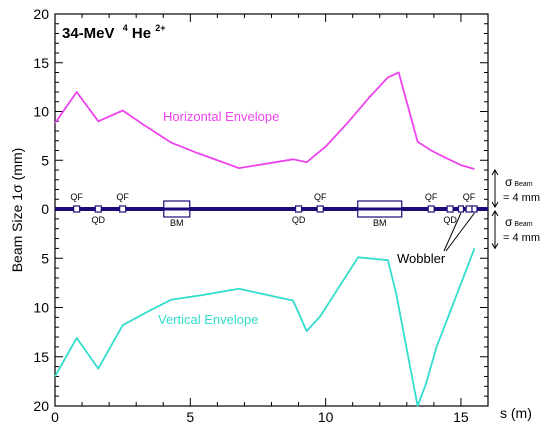  What do you see at coordinates (421, 258) in the screenshot?
I see `wobbler-label: Wobbler` at bounding box center [421, 258].